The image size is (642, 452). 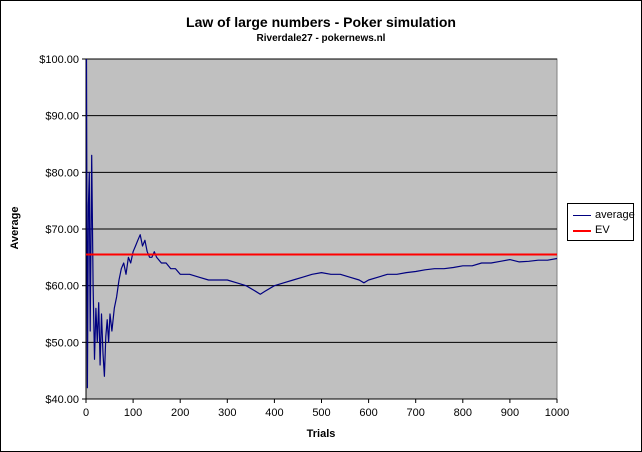 What do you see at coordinates (557, 413) in the screenshot?
I see `x-tick-label: 1000` at bounding box center [557, 413].